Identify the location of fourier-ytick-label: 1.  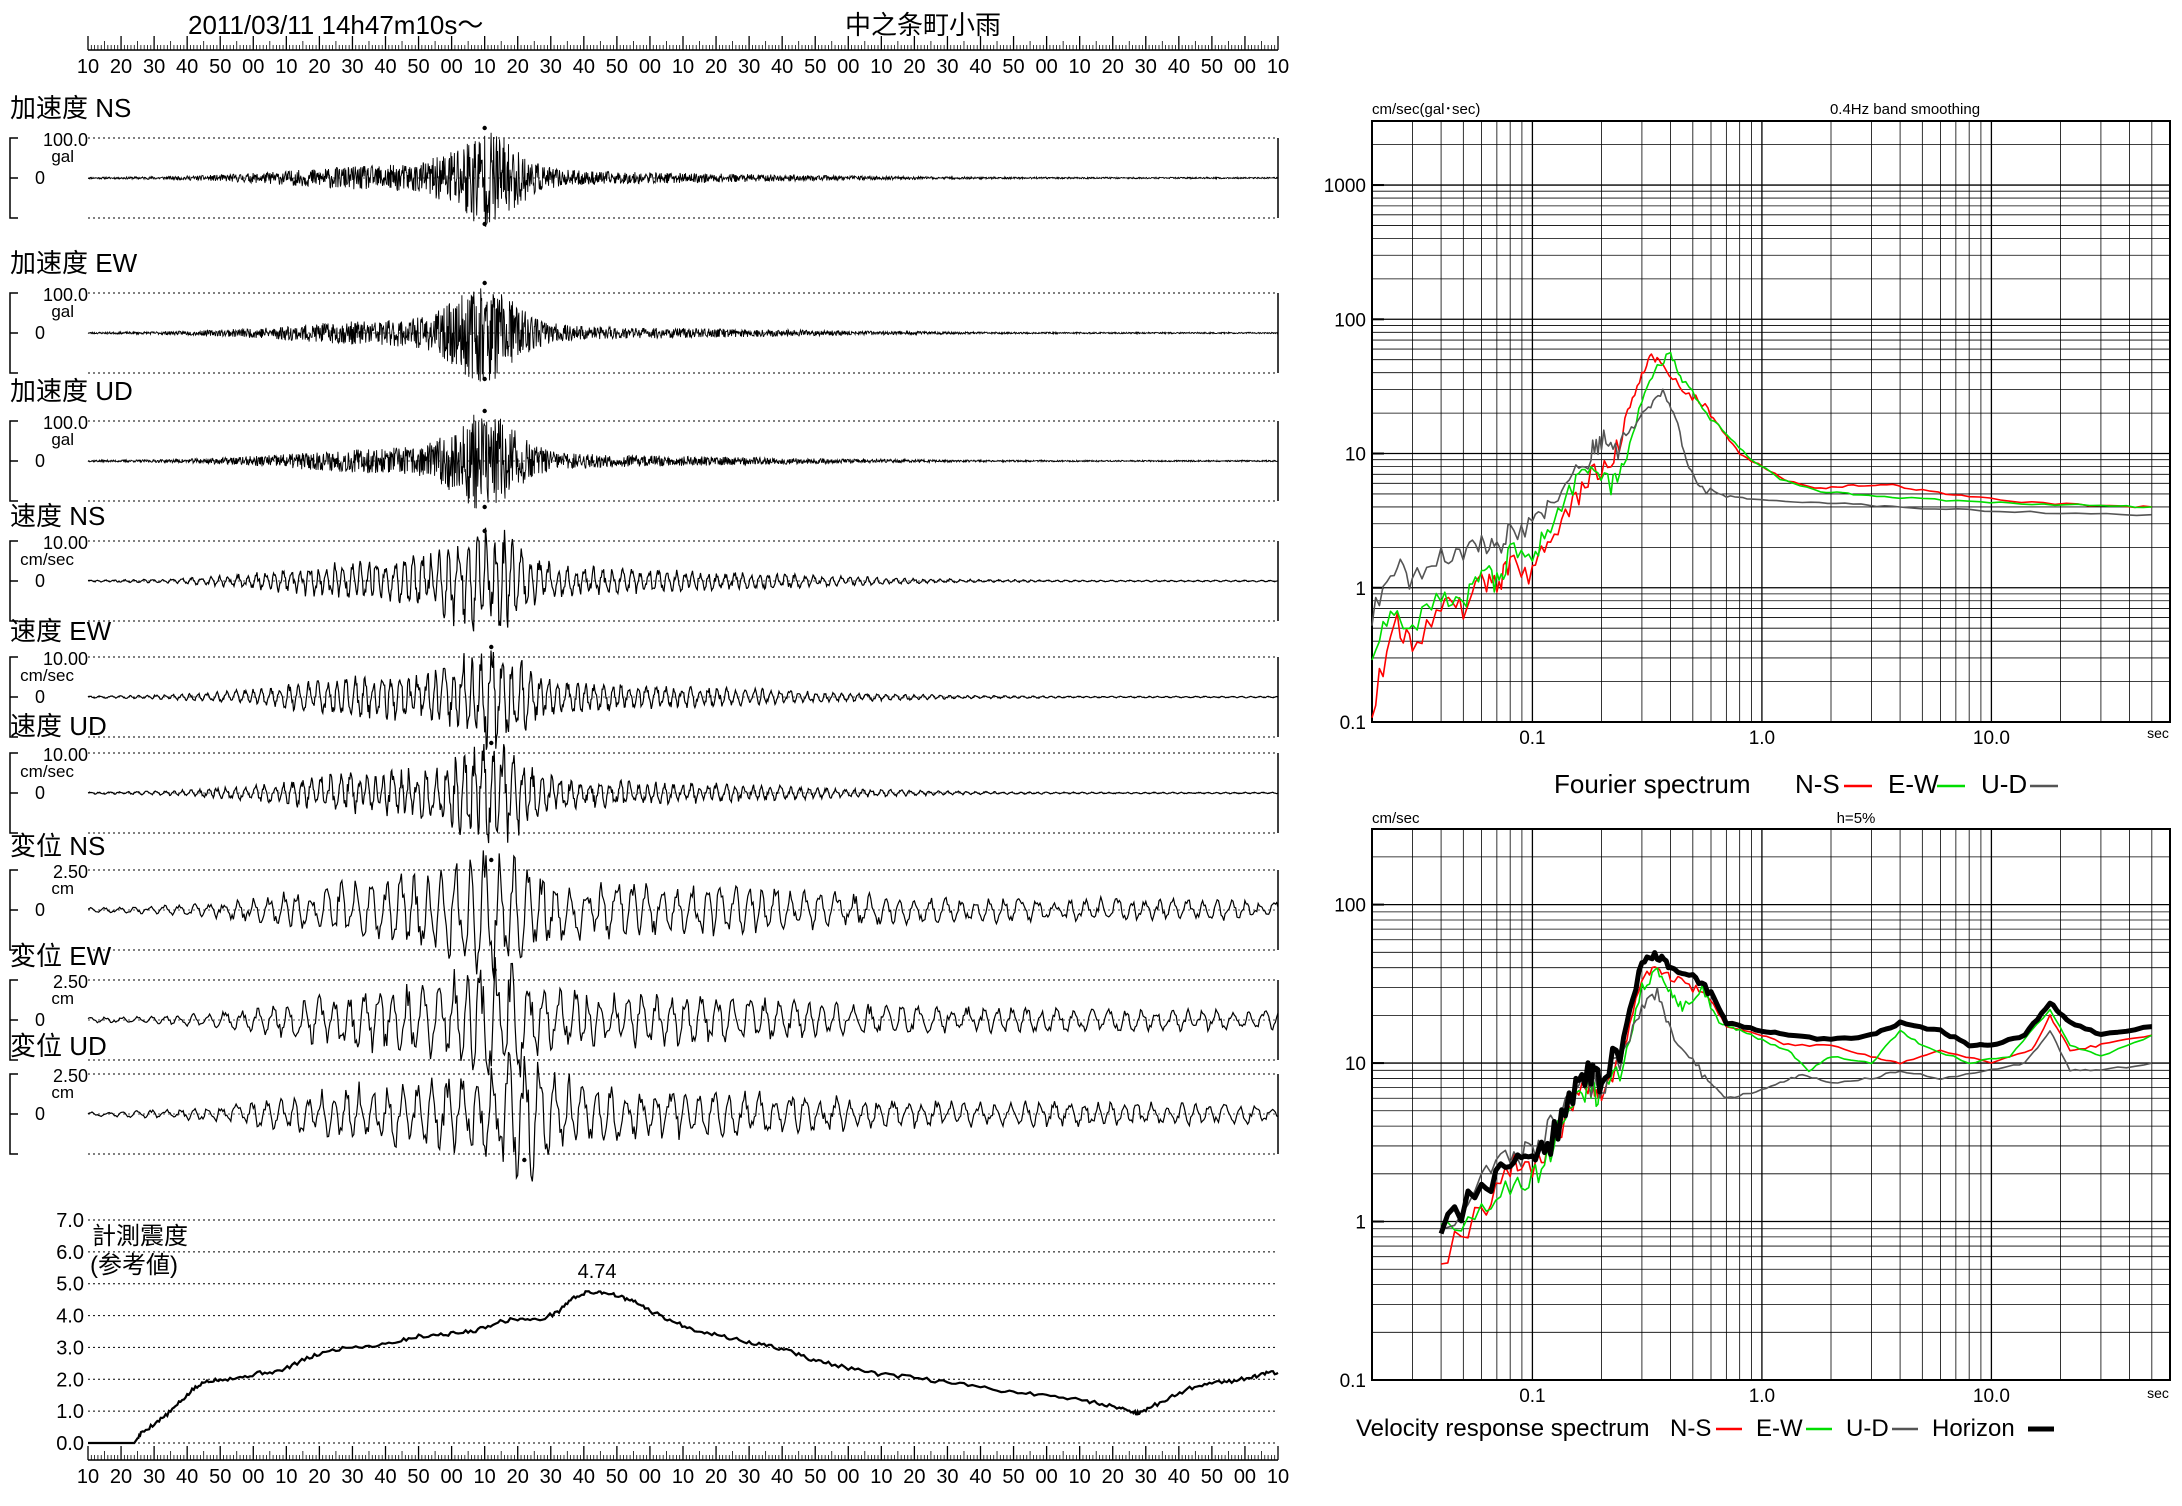
(1360, 589).